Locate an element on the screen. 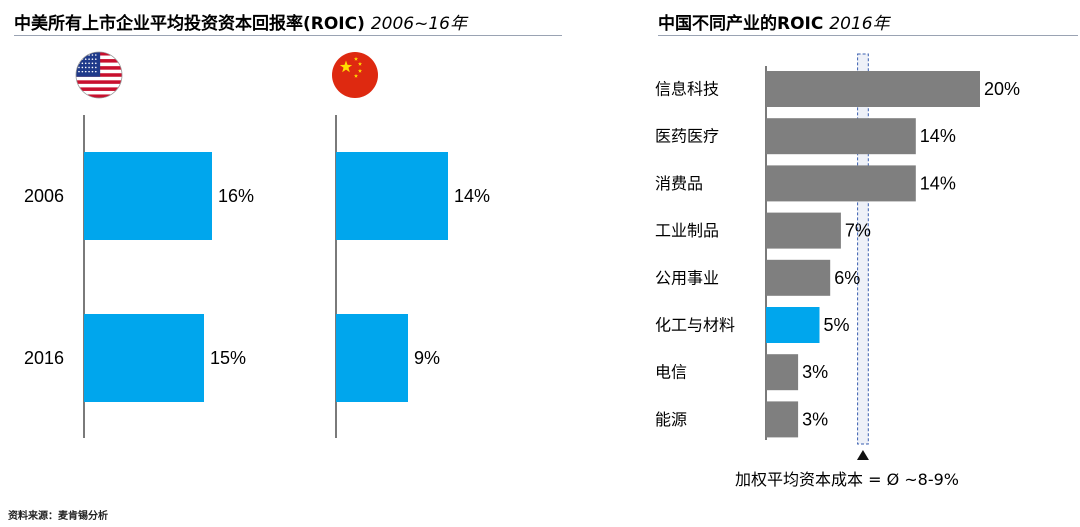 The image size is (1080, 527). industry-category-label: 能源 is located at coordinates (671, 419).